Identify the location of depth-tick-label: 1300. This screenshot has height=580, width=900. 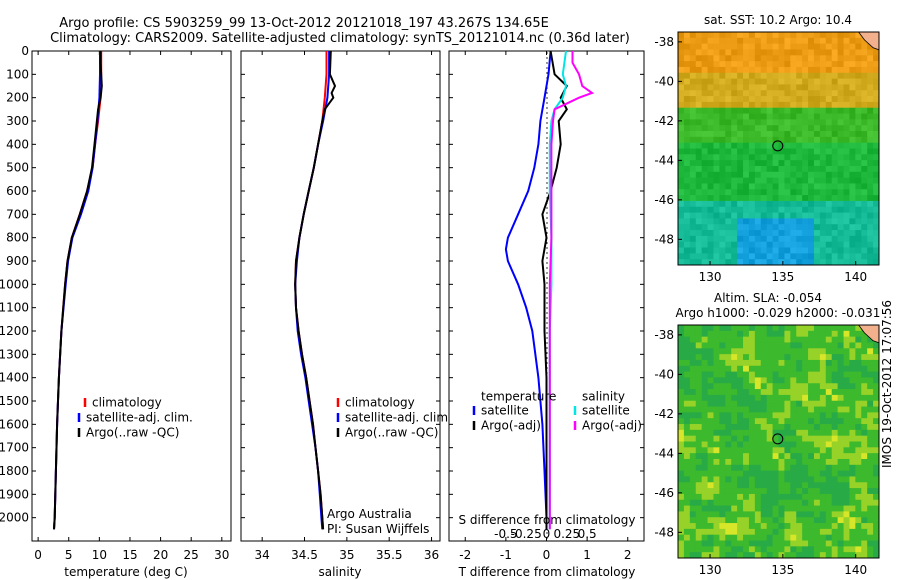
(14, 354).